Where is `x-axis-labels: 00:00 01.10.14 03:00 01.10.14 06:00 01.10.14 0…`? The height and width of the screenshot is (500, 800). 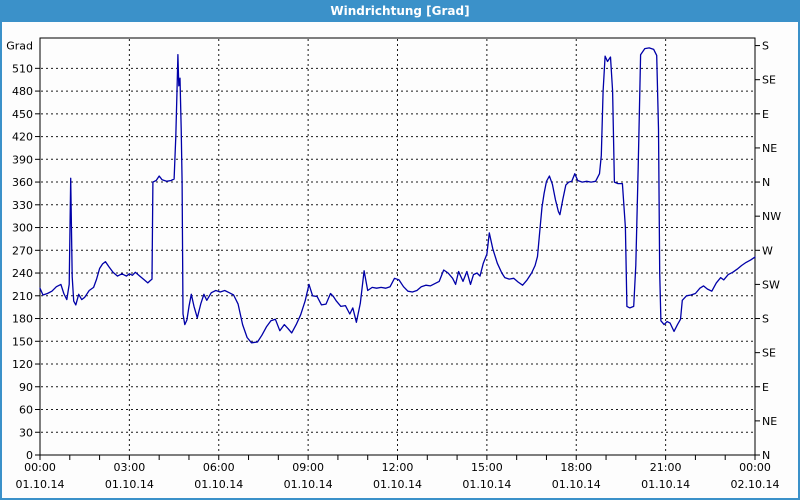 x-axis-labels: 00:00 01.10.14 03:00 01.10.14 06:00 01.10.14 0… is located at coordinates (398, 476).